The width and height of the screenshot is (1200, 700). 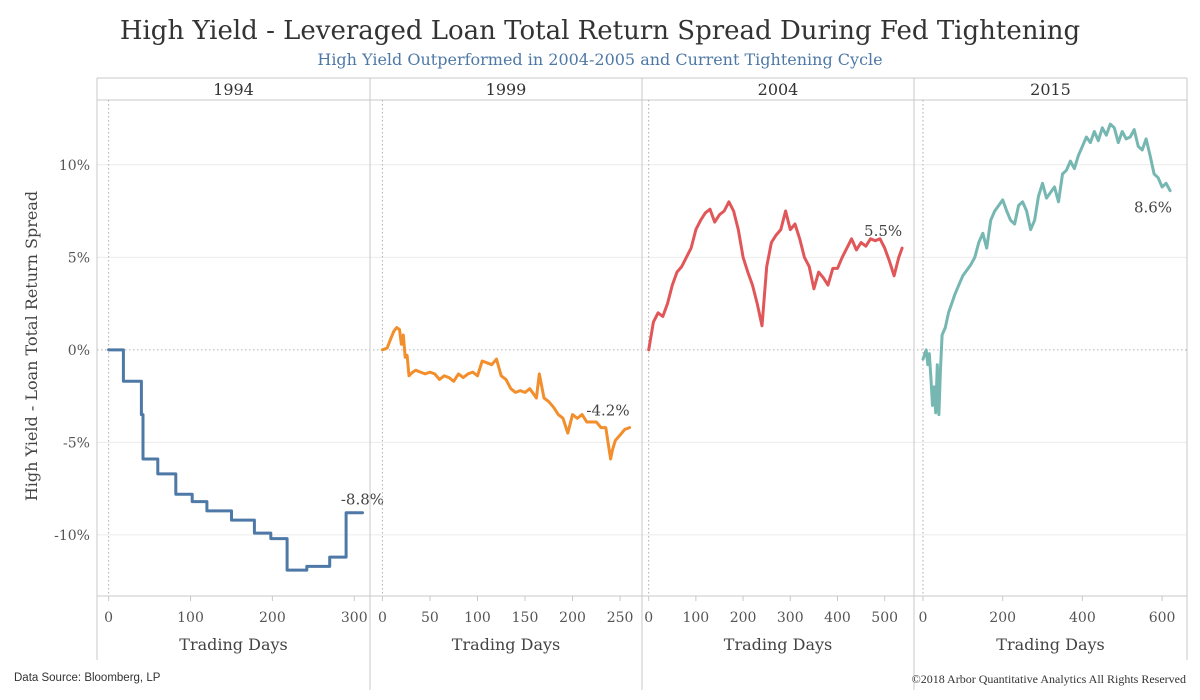 What do you see at coordinates (72, 536) in the screenshot?
I see `y-tick-label: -10%` at bounding box center [72, 536].